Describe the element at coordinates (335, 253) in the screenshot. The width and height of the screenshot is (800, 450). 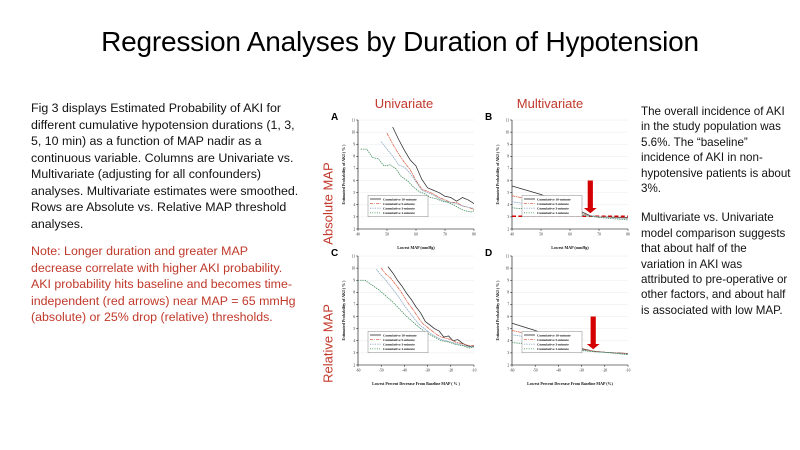
I see `panel-letter-c: C` at that location.